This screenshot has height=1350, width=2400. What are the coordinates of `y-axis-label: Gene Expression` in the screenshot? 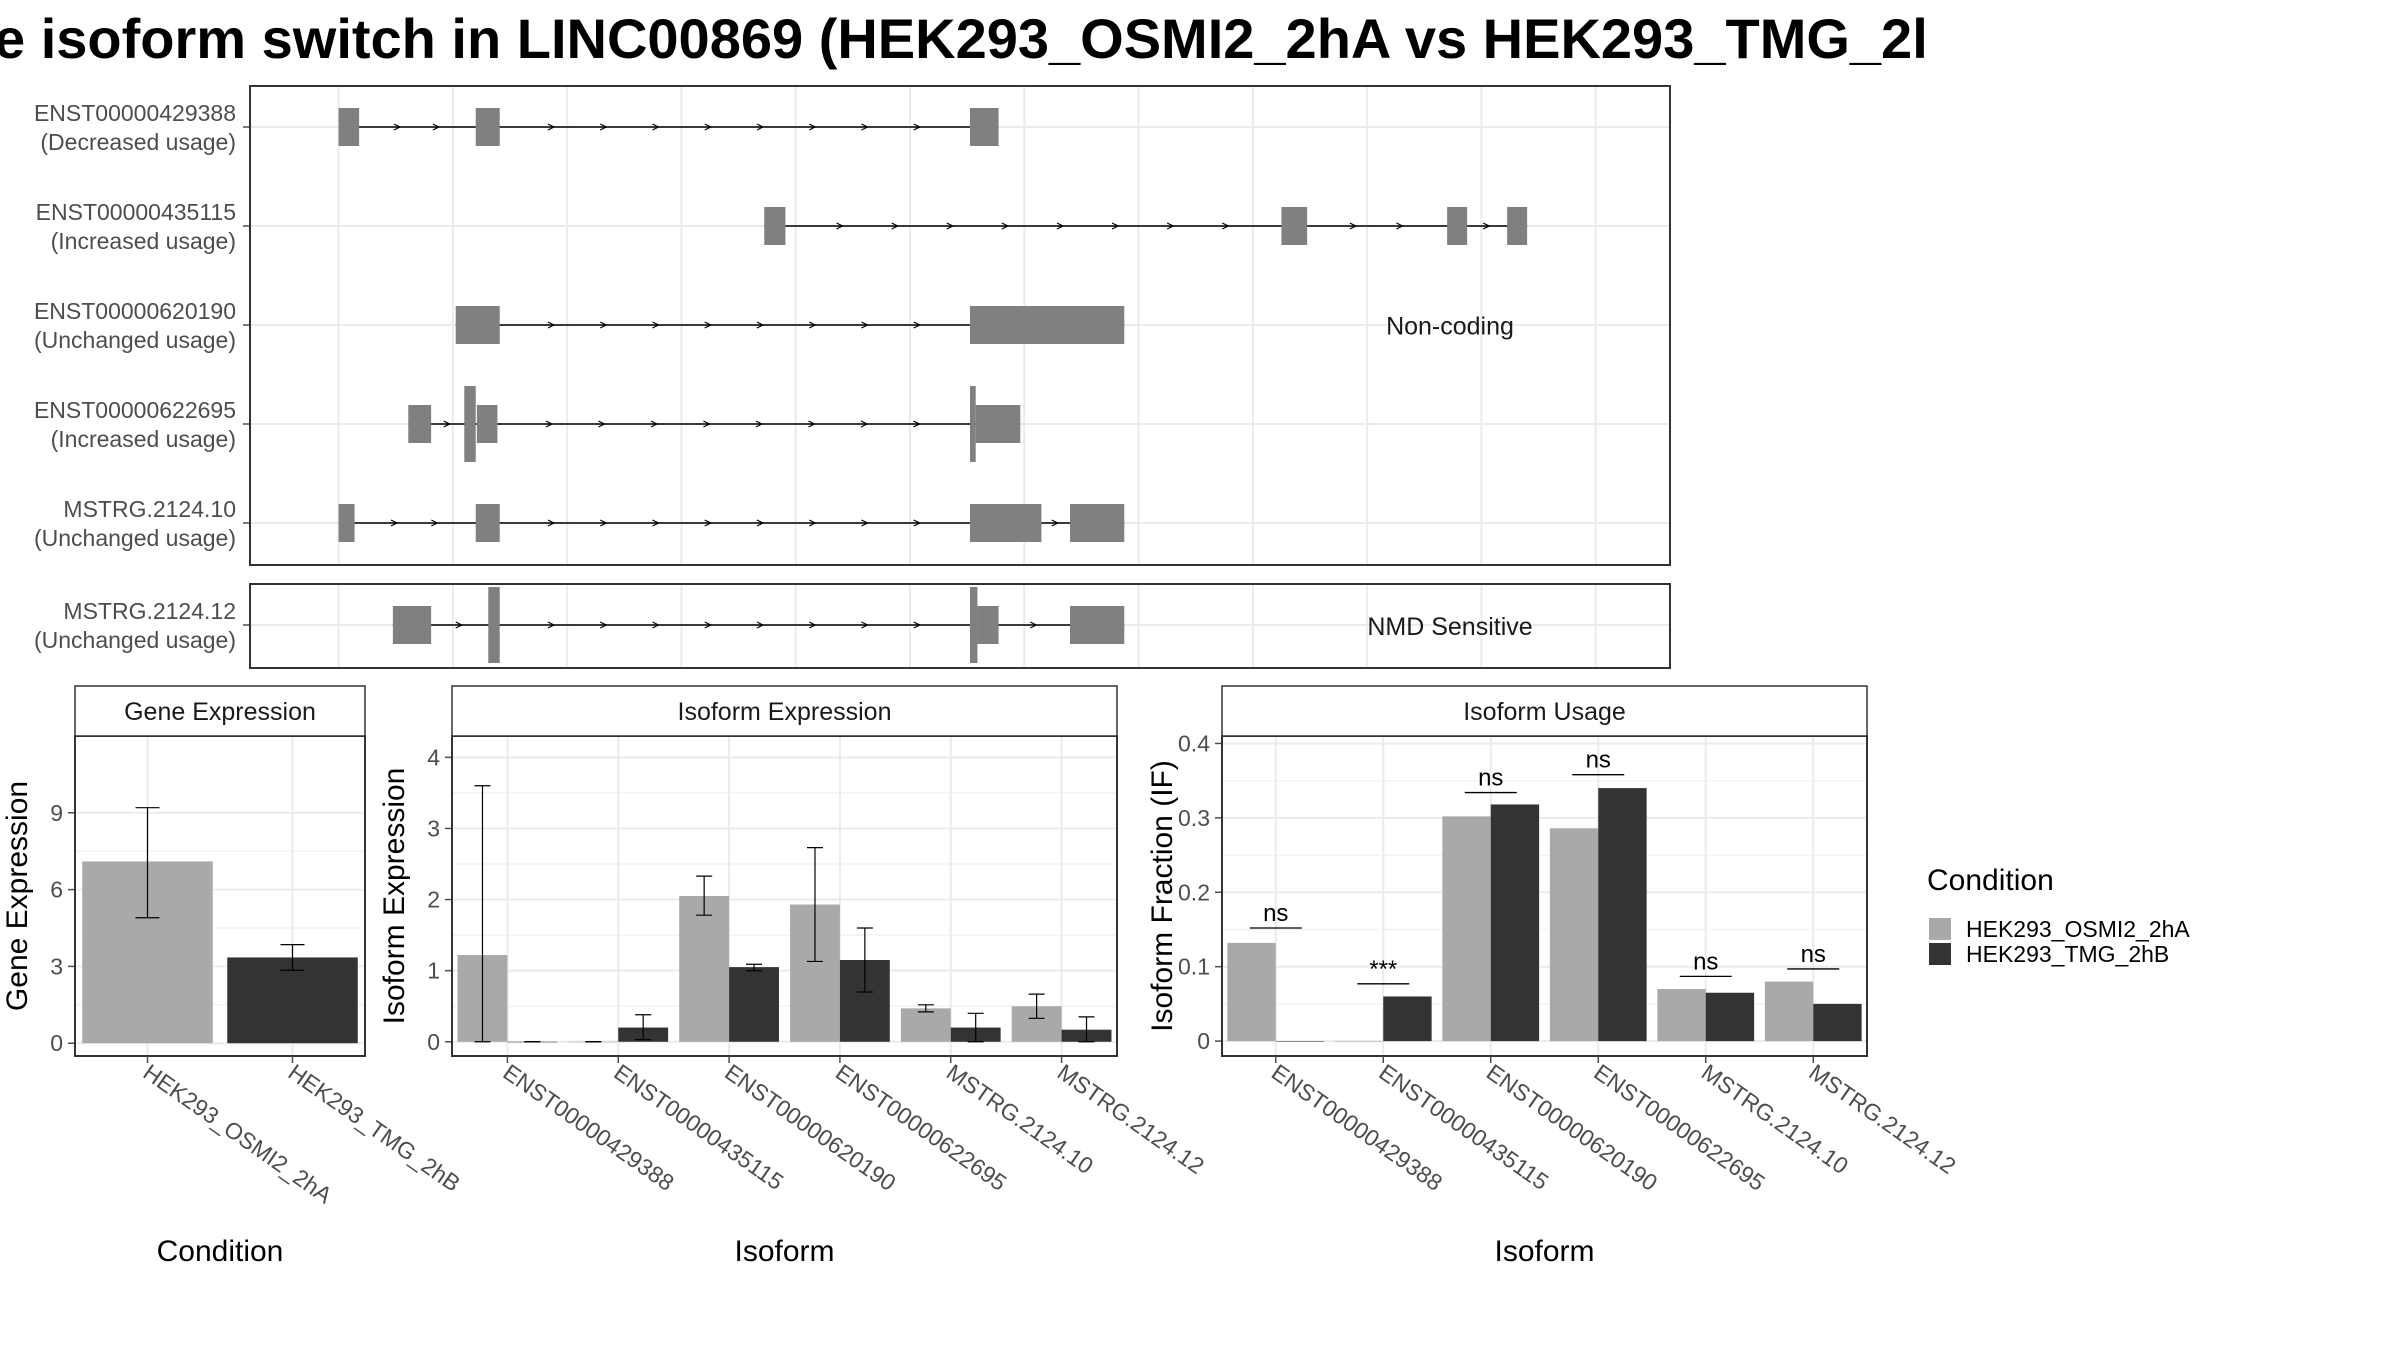 It's located at (17, 896).